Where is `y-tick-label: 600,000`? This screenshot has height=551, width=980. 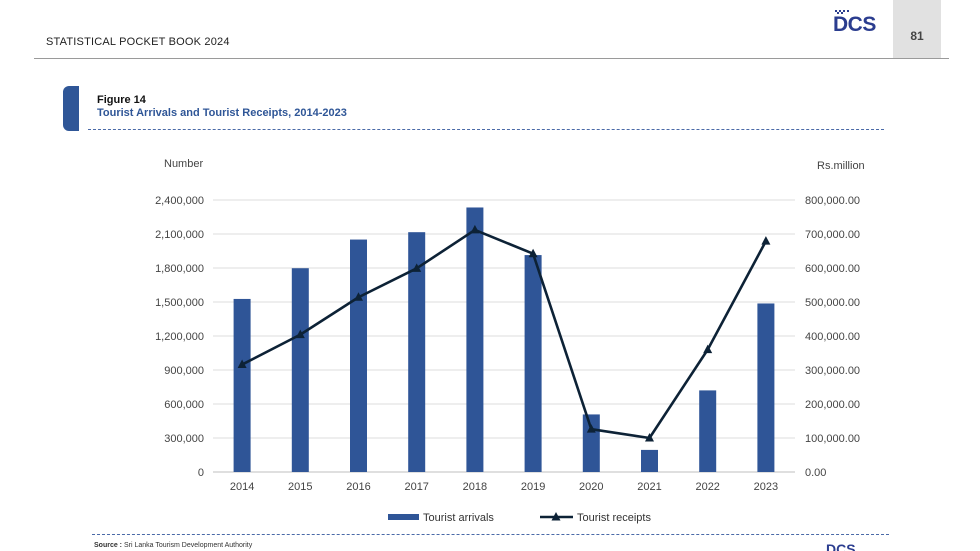 y-tick-label: 600,000 is located at coordinates (184, 405).